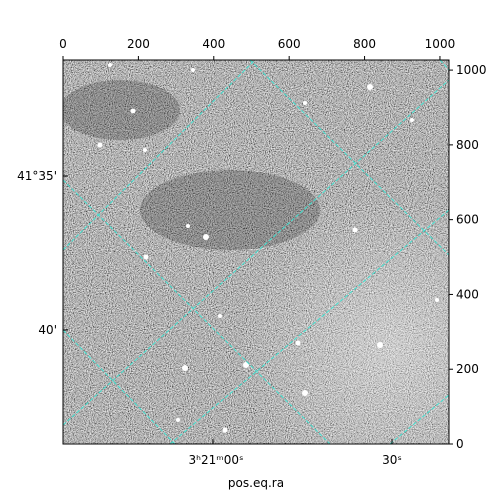  I want to click on x-axis-label: pos.eq.ra, so click(256, 483).